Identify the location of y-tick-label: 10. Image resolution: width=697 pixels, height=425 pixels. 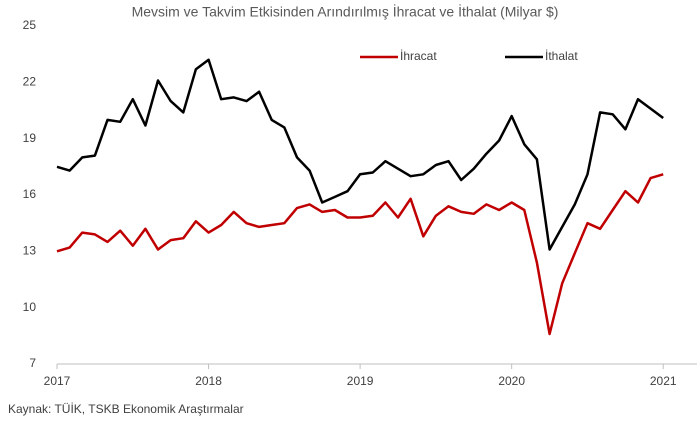
(30, 307).